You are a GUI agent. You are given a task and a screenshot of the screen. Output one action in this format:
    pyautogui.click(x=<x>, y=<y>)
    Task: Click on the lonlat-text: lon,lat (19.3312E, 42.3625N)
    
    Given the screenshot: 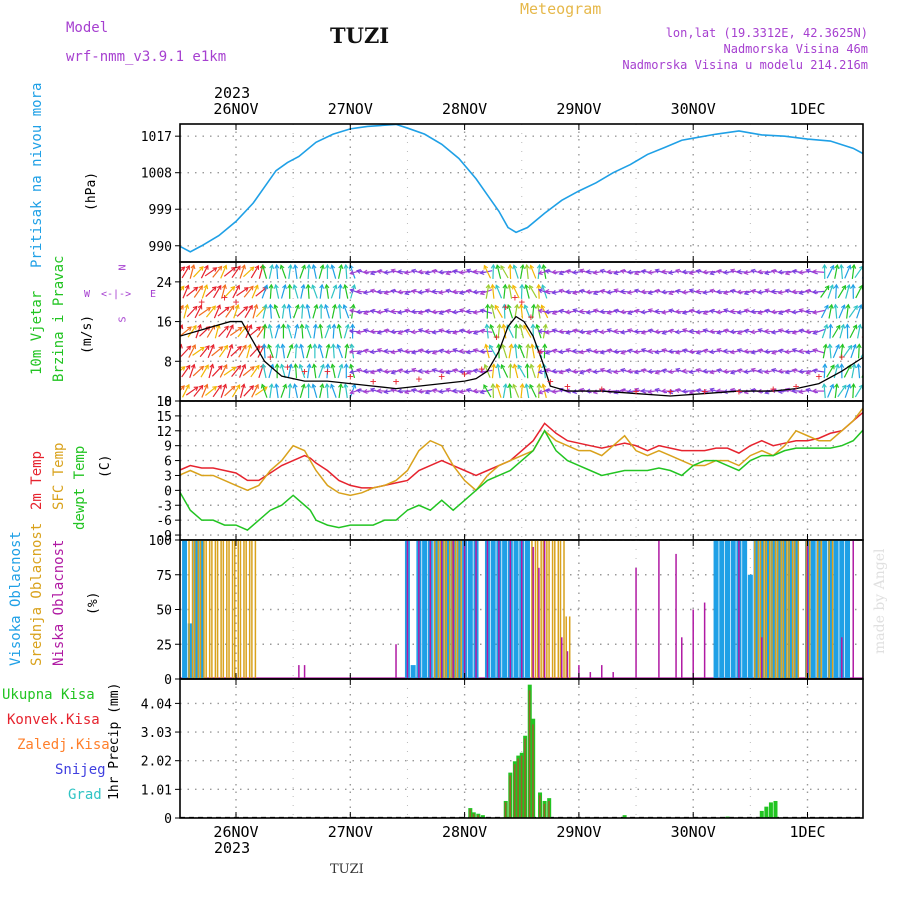 What is the action you would take?
    pyautogui.click(x=766, y=33)
    